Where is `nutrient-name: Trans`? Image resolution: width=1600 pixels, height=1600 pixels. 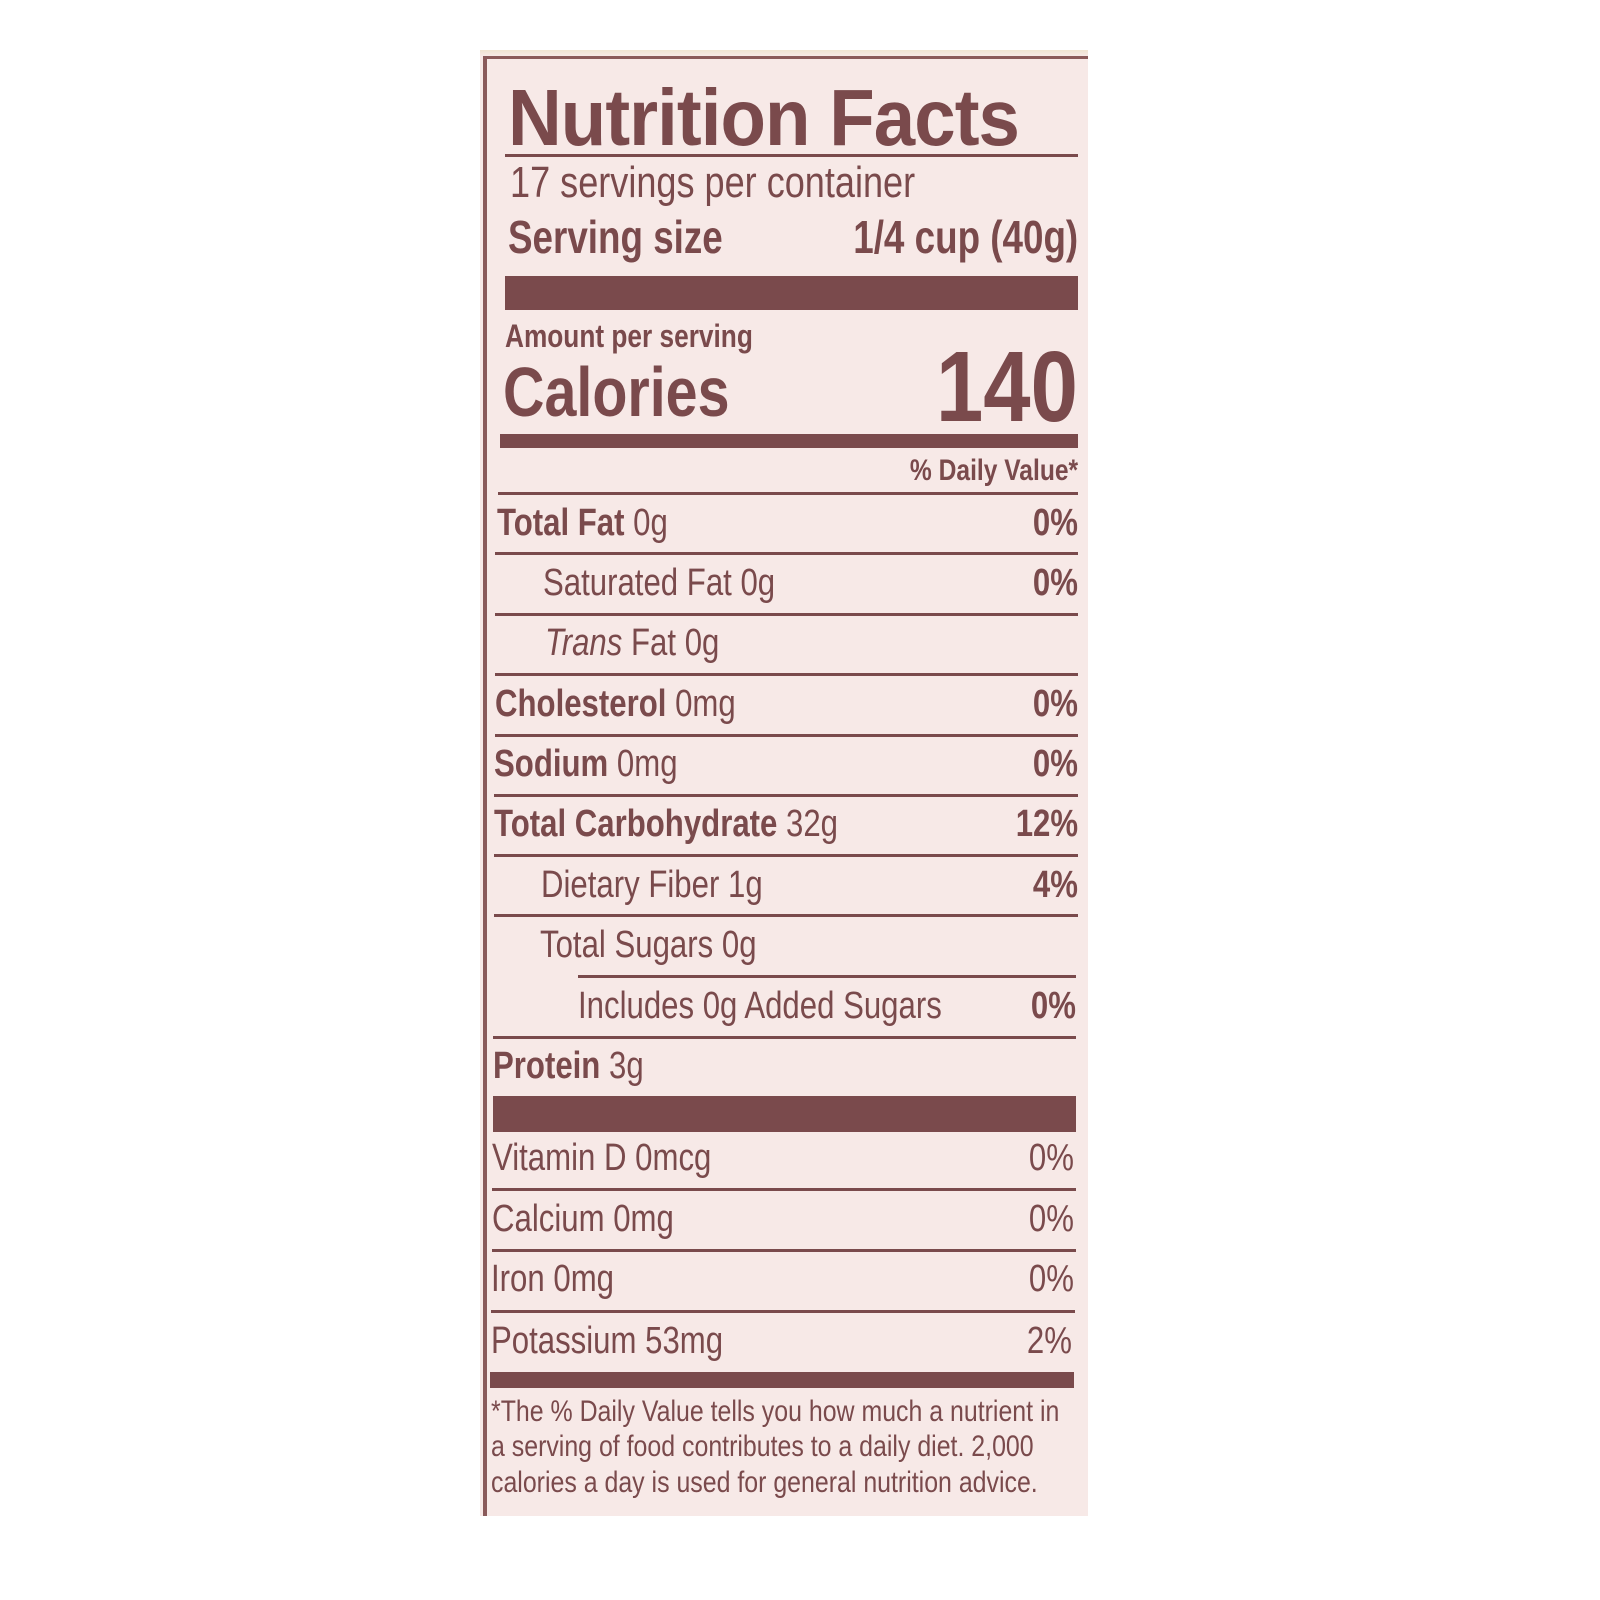 nutrient-name: Trans is located at coordinates (584, 643).